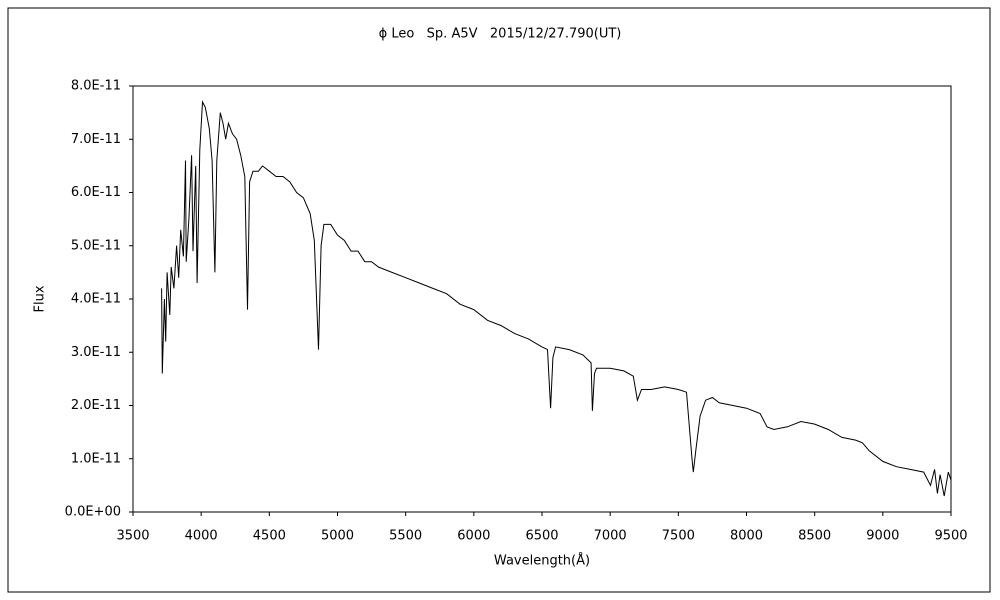  Describe the element at coordinates (541, 536) in the screenshot. I see `x-tick-label: 6500` at that location.